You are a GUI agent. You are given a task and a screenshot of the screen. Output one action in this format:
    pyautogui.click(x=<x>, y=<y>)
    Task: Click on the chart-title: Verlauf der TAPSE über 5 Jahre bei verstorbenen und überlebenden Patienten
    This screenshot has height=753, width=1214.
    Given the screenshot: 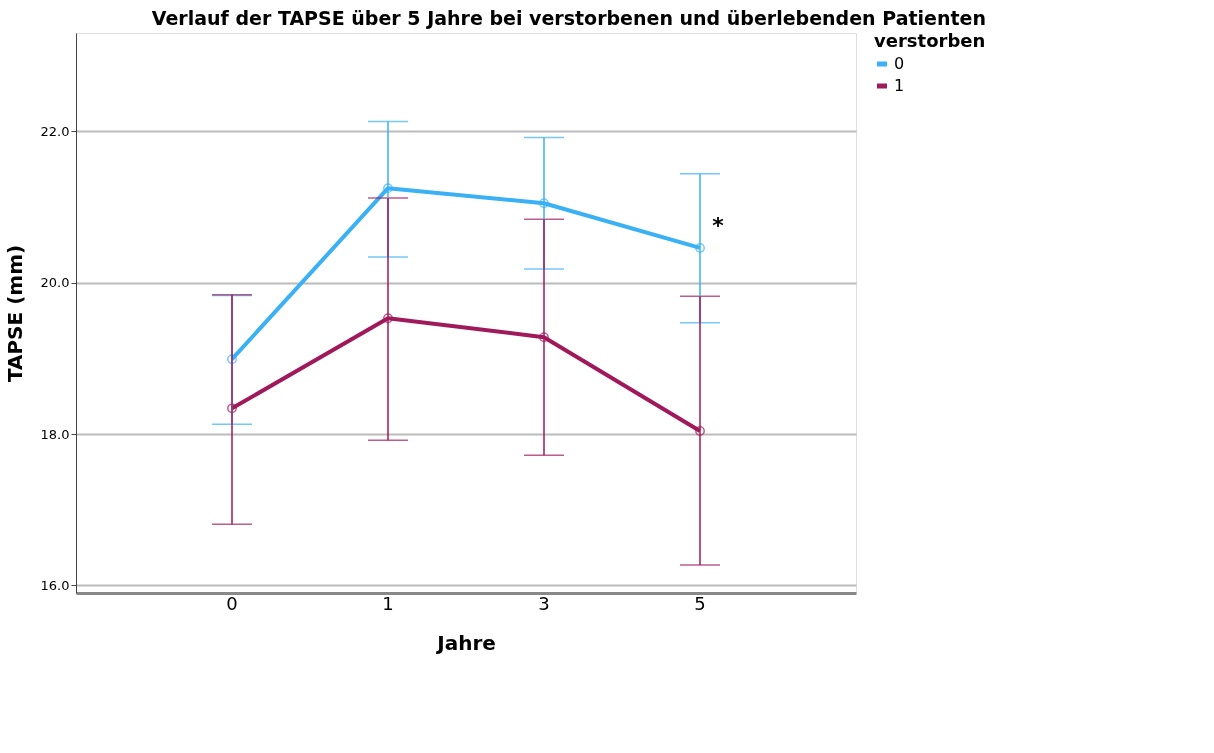 What is the action you would take?
    pyautogui.click(x=568, y=18)
    